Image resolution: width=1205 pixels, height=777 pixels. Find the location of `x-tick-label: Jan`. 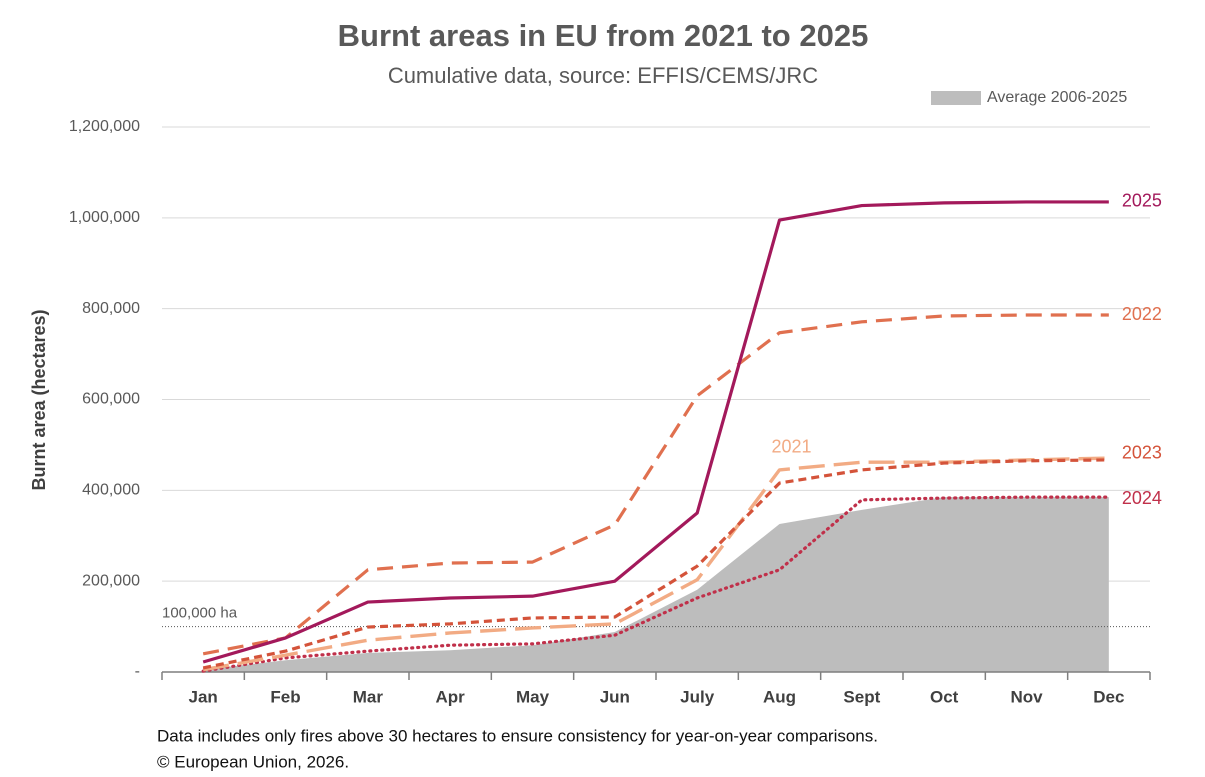

x-tick-label: Jan is located at coordinates (203, 696).